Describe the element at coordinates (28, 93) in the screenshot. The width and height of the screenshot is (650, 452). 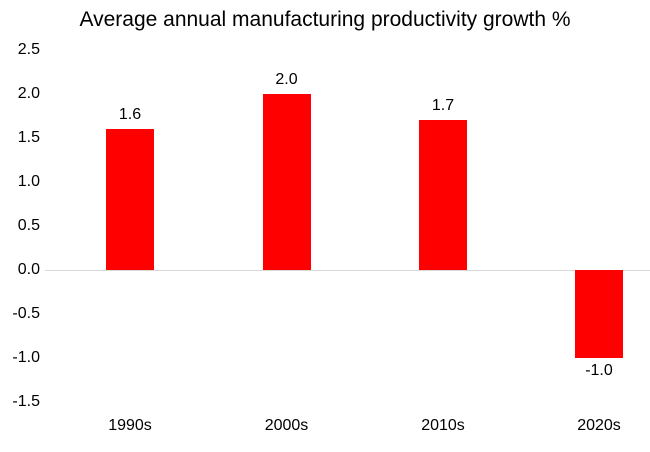
I see `y-axis-tick-label: 2.0` at that location.